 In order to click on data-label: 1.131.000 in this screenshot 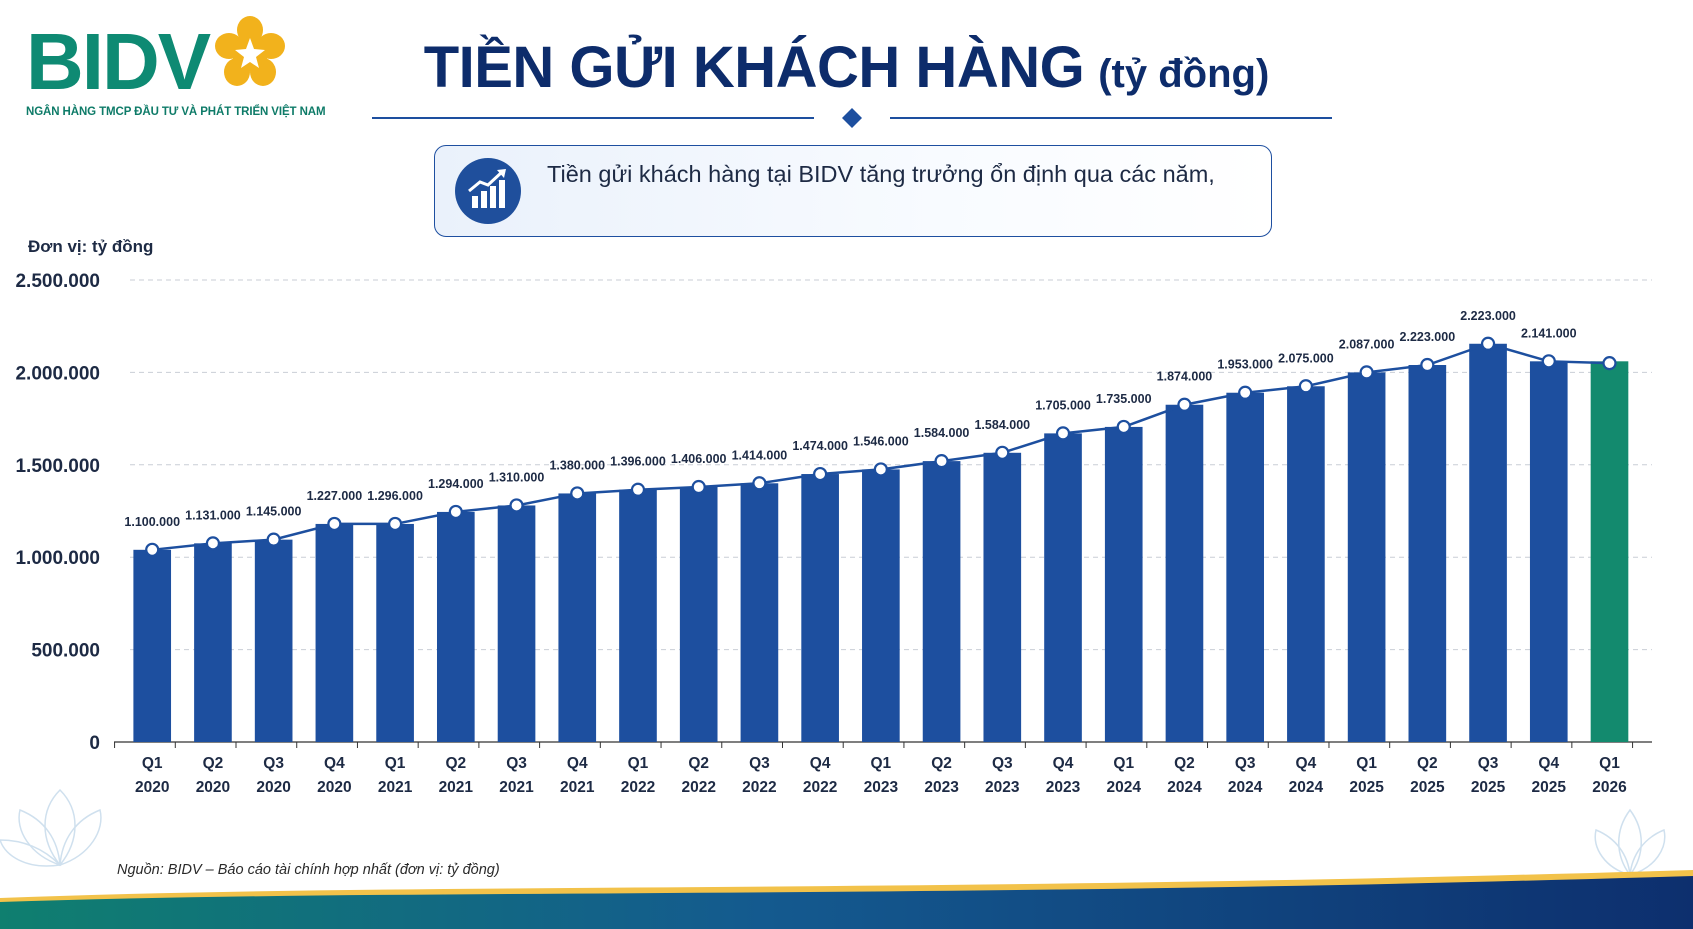, I will do `click(213, 515)`.